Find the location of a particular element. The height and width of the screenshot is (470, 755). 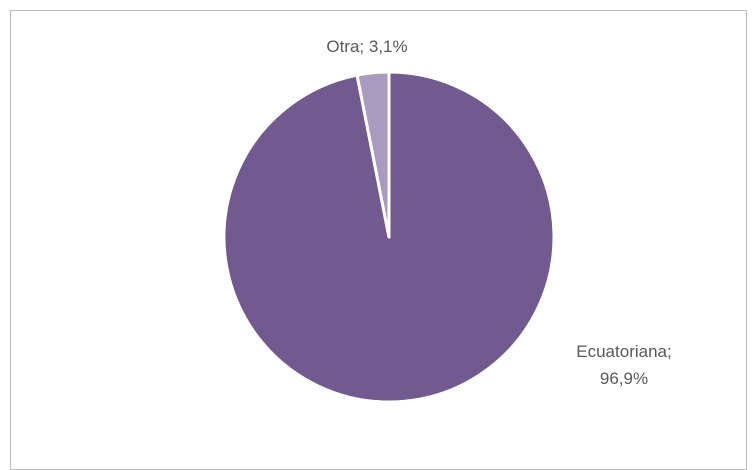

slice-label-otra: Otra; 3,1% is located at coordinates (366, 46).